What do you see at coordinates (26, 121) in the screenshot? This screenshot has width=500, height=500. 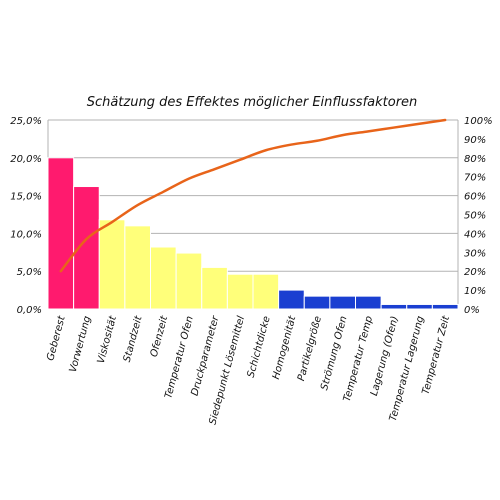 I see `y-left-tick-label-5: 25,0%` at bounding box center [26, 121].